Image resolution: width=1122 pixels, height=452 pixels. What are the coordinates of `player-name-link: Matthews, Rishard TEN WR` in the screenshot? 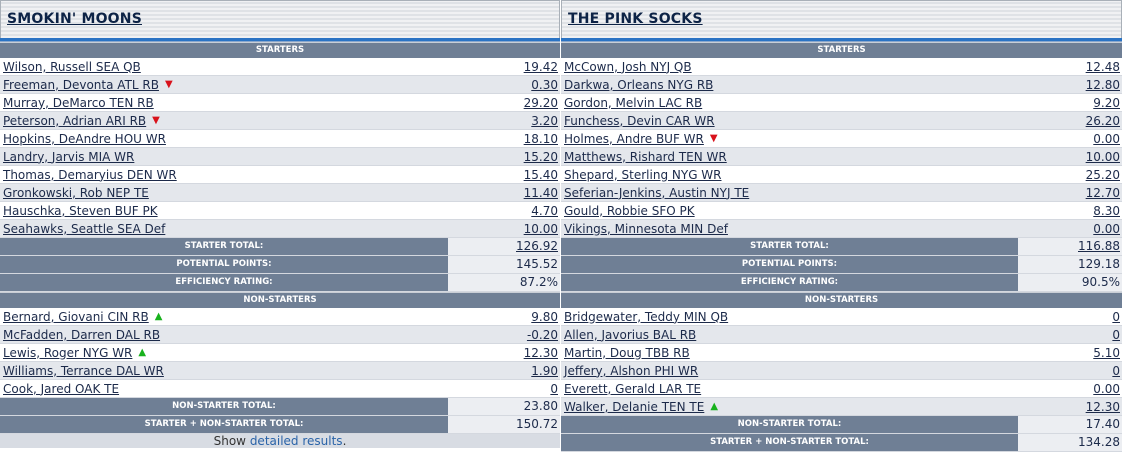 It's located at (645, 156).